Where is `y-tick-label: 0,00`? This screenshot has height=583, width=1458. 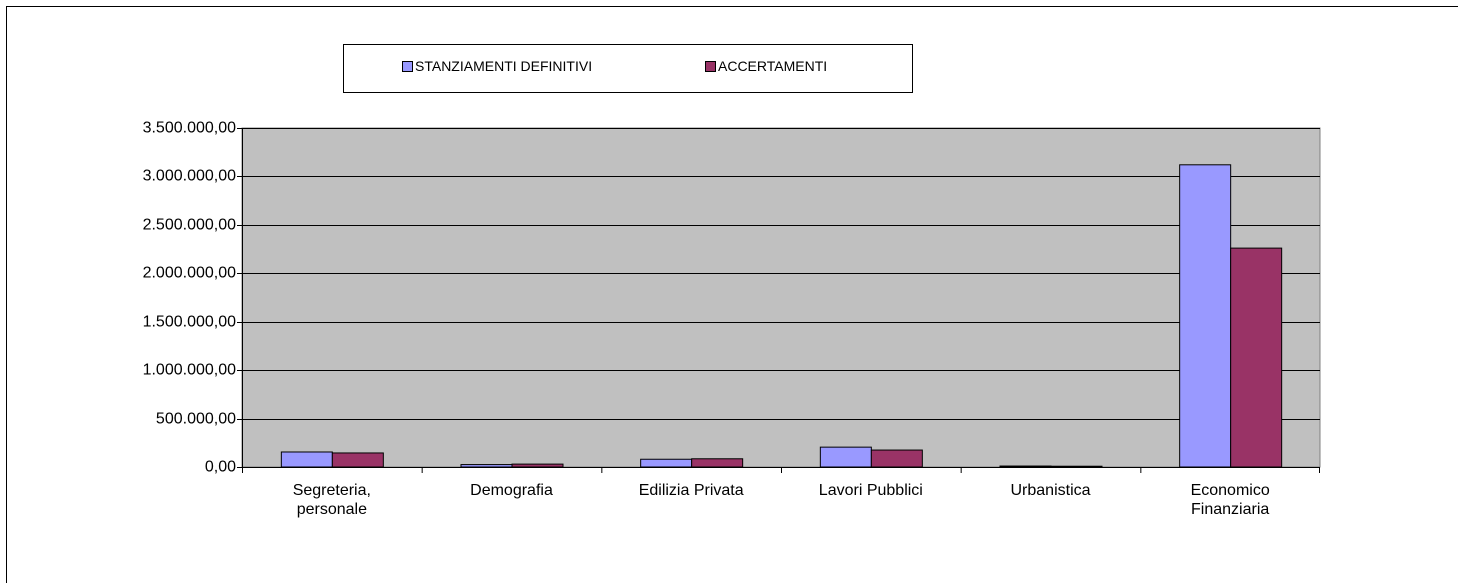
y-tick-label: 0,00 is located at coordinates (220, 467).